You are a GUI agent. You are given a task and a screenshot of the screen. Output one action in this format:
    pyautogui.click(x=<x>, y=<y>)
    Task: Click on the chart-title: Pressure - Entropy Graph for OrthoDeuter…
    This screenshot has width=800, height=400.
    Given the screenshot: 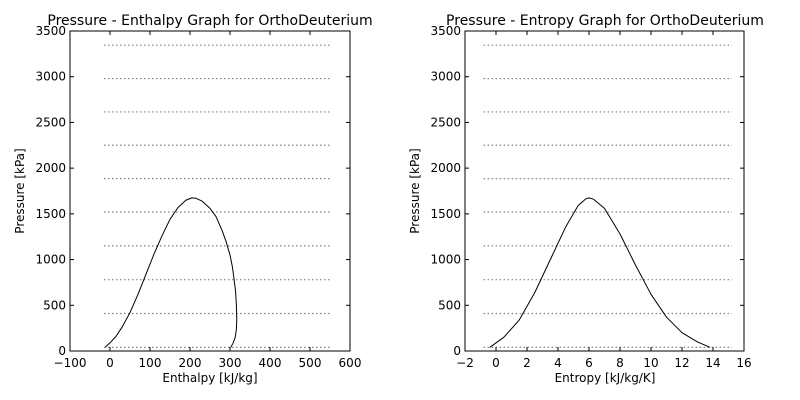 What is the action you would take?
    pyautogui.click(x=605, y=21)
    